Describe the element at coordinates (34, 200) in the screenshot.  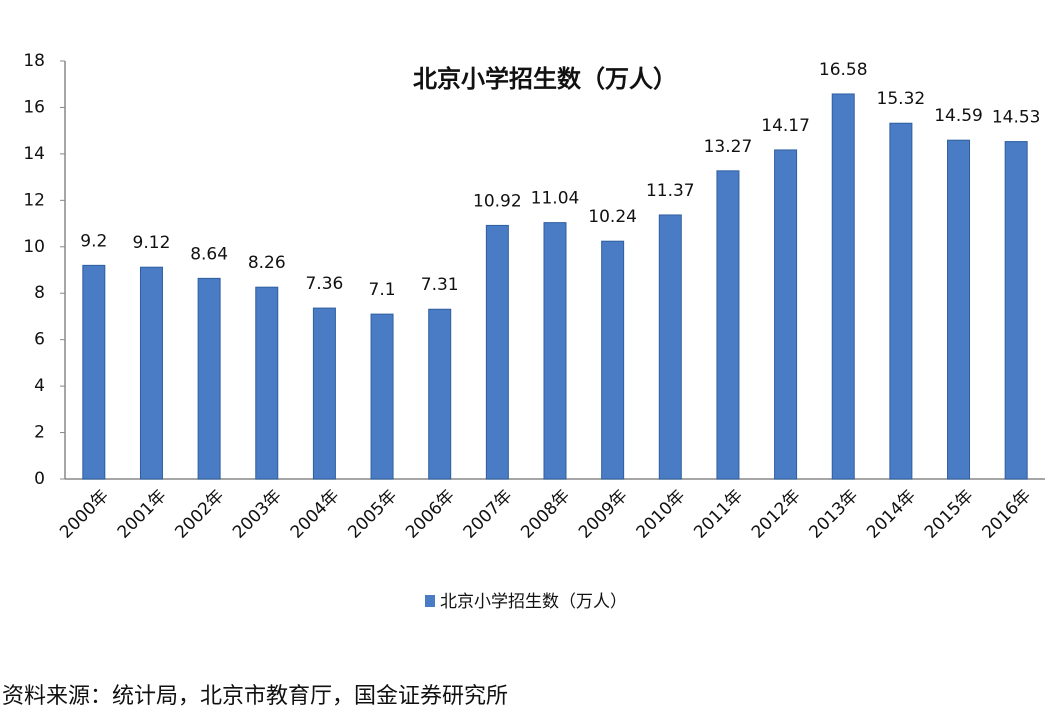
I see `y-tick-label: 12` at that location.